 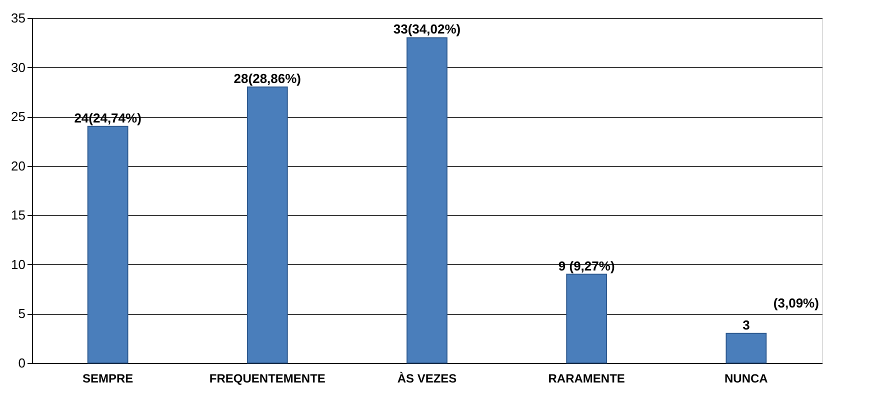 What do you see at coordinates (22, 363) in the screenshot?
I see `y-tick-label: 0` at bounding box center [22, 363].